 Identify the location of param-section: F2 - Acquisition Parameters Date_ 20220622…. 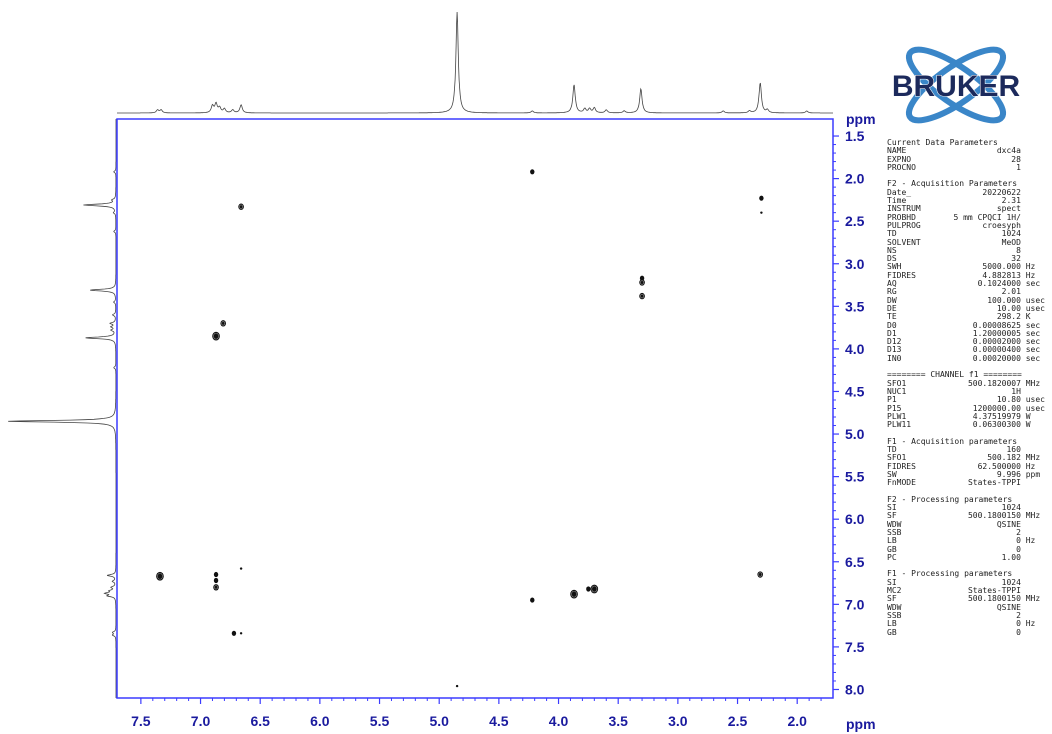
(966, 271).